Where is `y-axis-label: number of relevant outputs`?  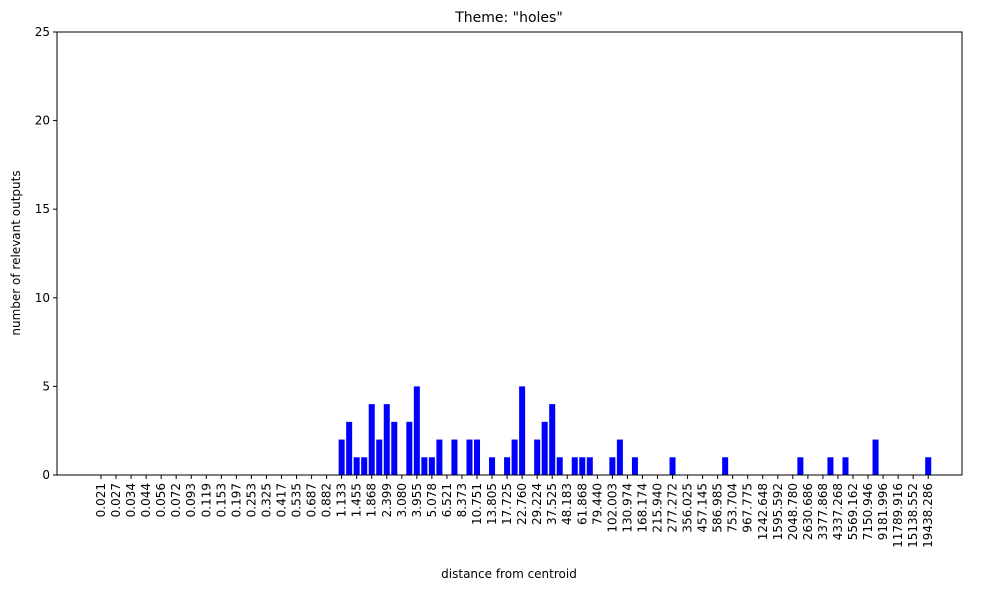 y-axis-label: number of relevant outputs is located at coordinates (16, 252).